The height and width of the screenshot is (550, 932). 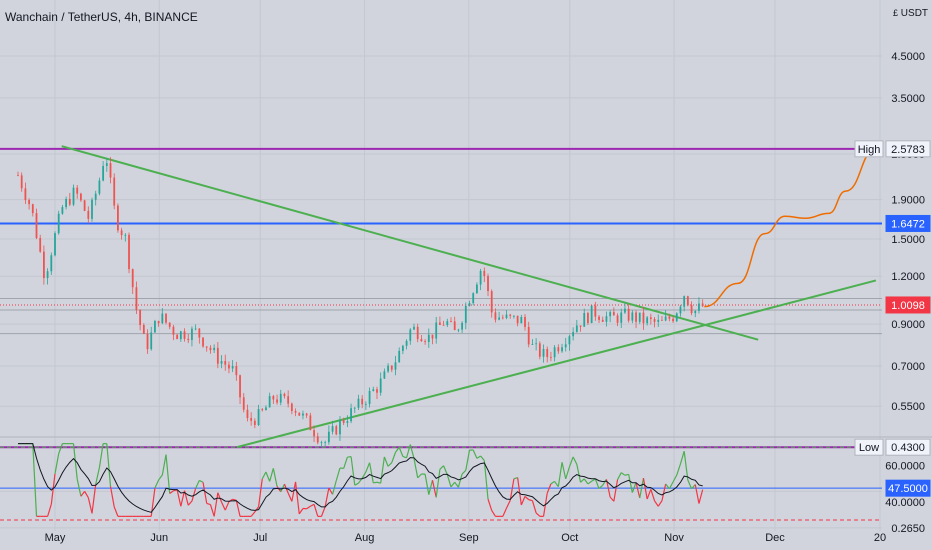 I want to click on x-tick-label: 20, so click(x=880, y=538).